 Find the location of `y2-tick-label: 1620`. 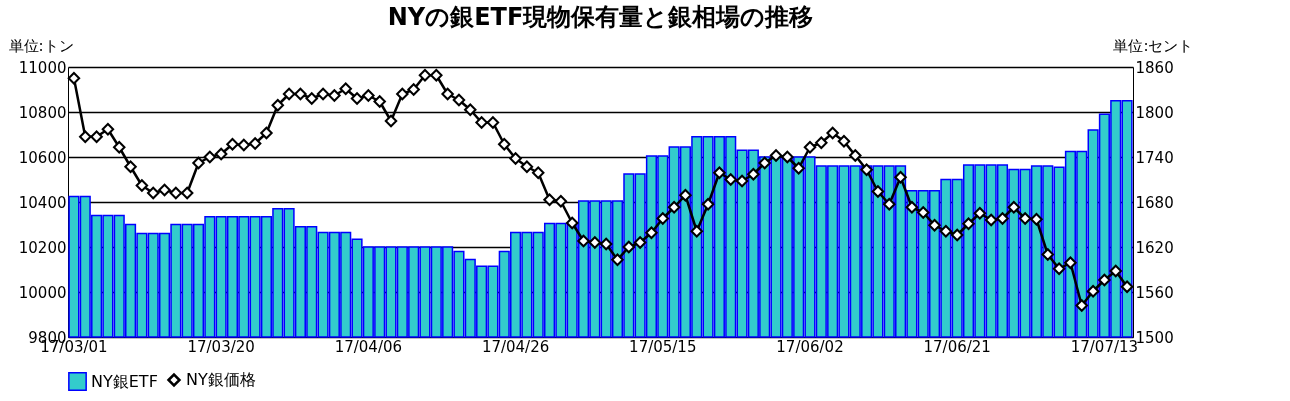

y2-tick-label: 1620 is located at coordinates (1154, 247).